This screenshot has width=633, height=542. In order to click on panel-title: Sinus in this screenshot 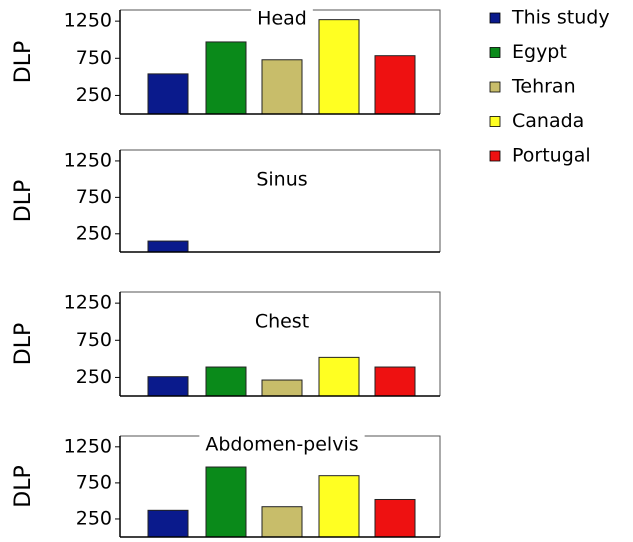, I will do `click(281, 180)`.